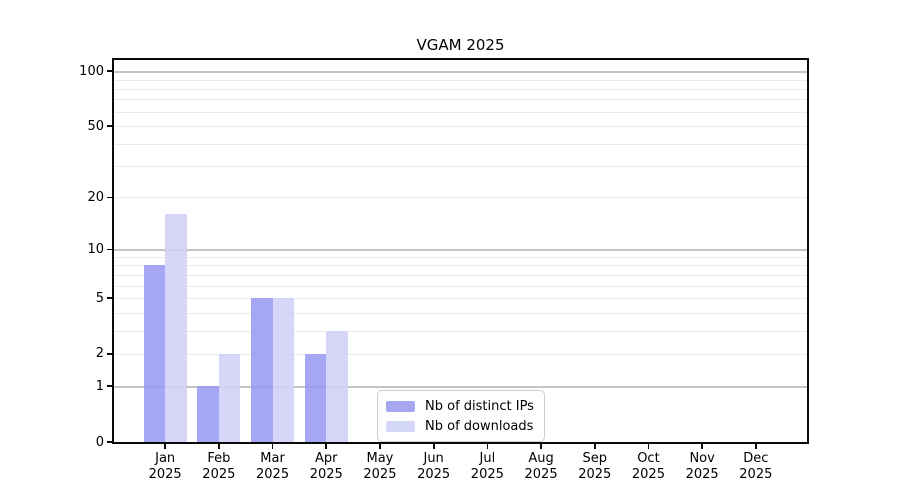  I want to click on x-tick-label: Feb 2025, so click(219, 466).